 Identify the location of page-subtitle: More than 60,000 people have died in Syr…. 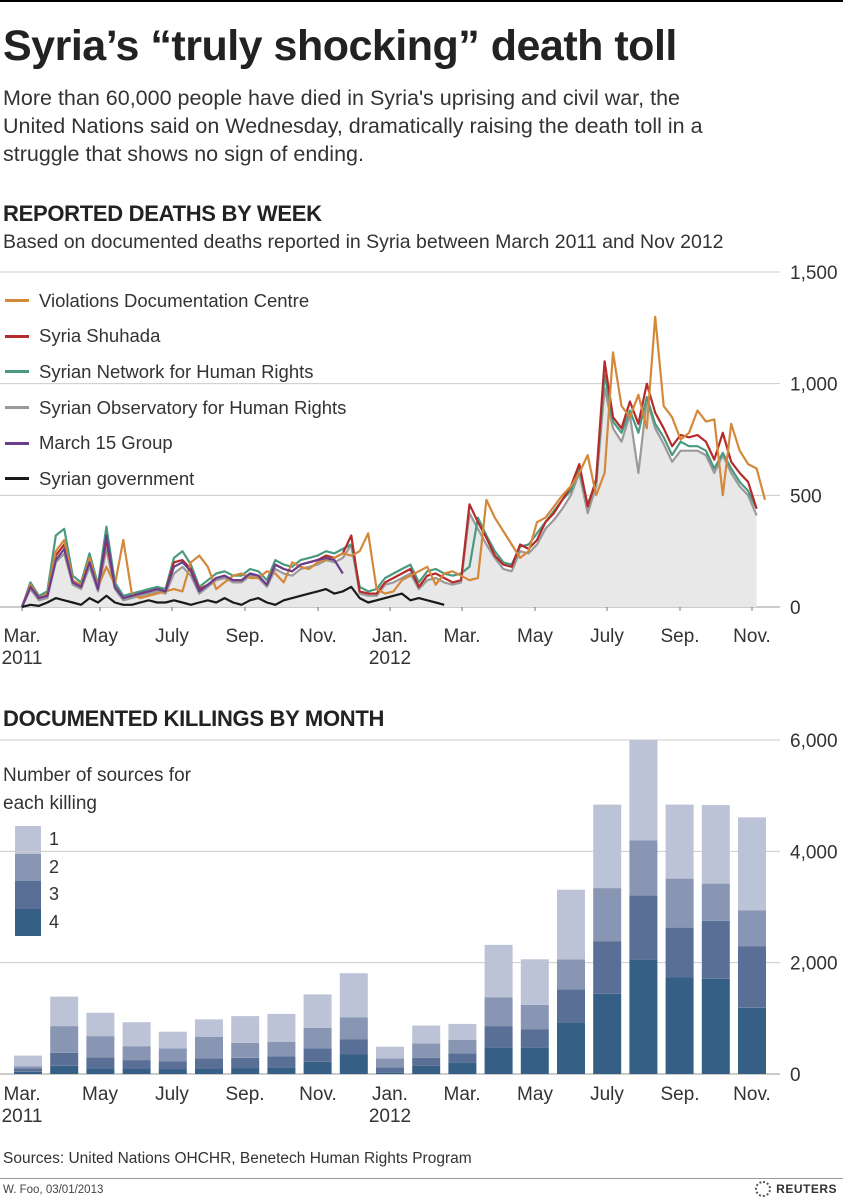
(353, 126).